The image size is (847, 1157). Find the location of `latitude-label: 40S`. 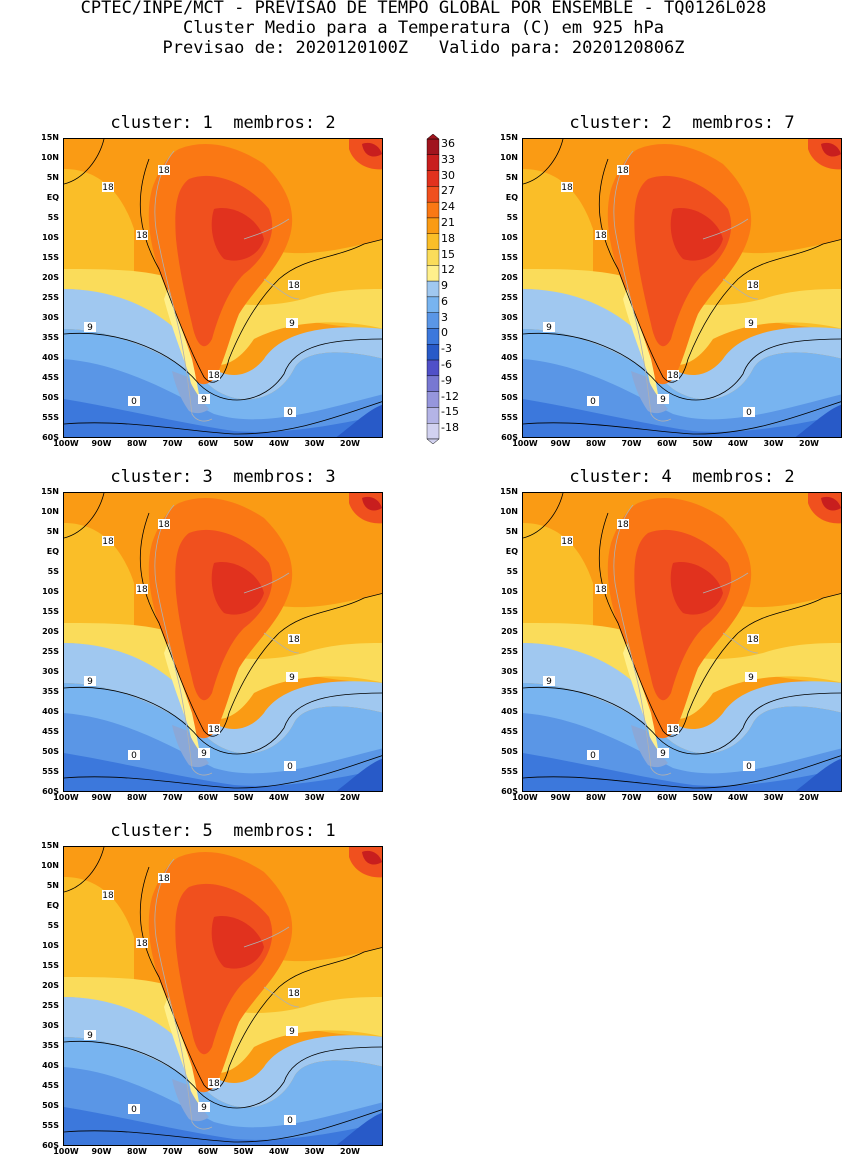

latitude-label: 40S is located at coordinates (509, 711).